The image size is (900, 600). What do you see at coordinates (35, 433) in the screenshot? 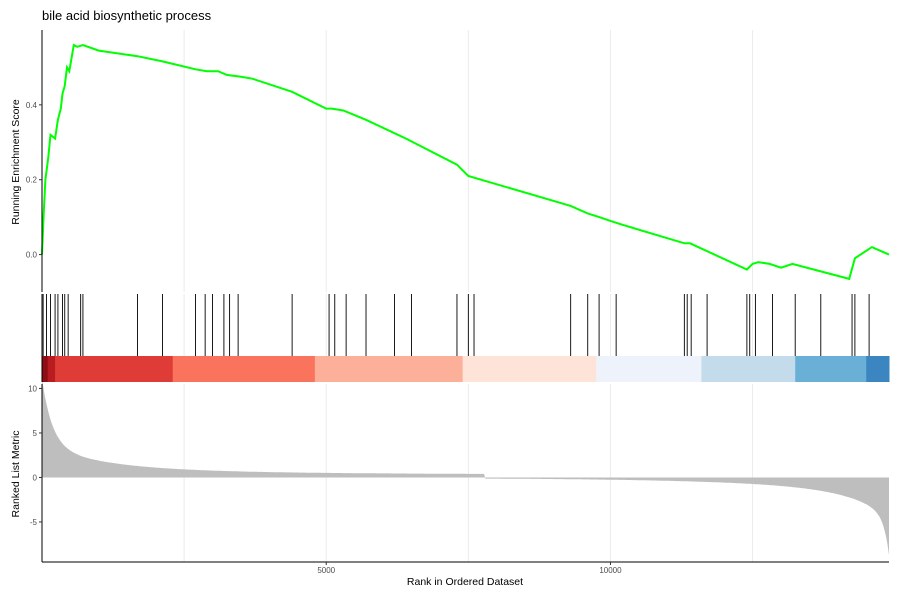
I see `y-tick-label-metric: 5` at bounding box center [35, 433].